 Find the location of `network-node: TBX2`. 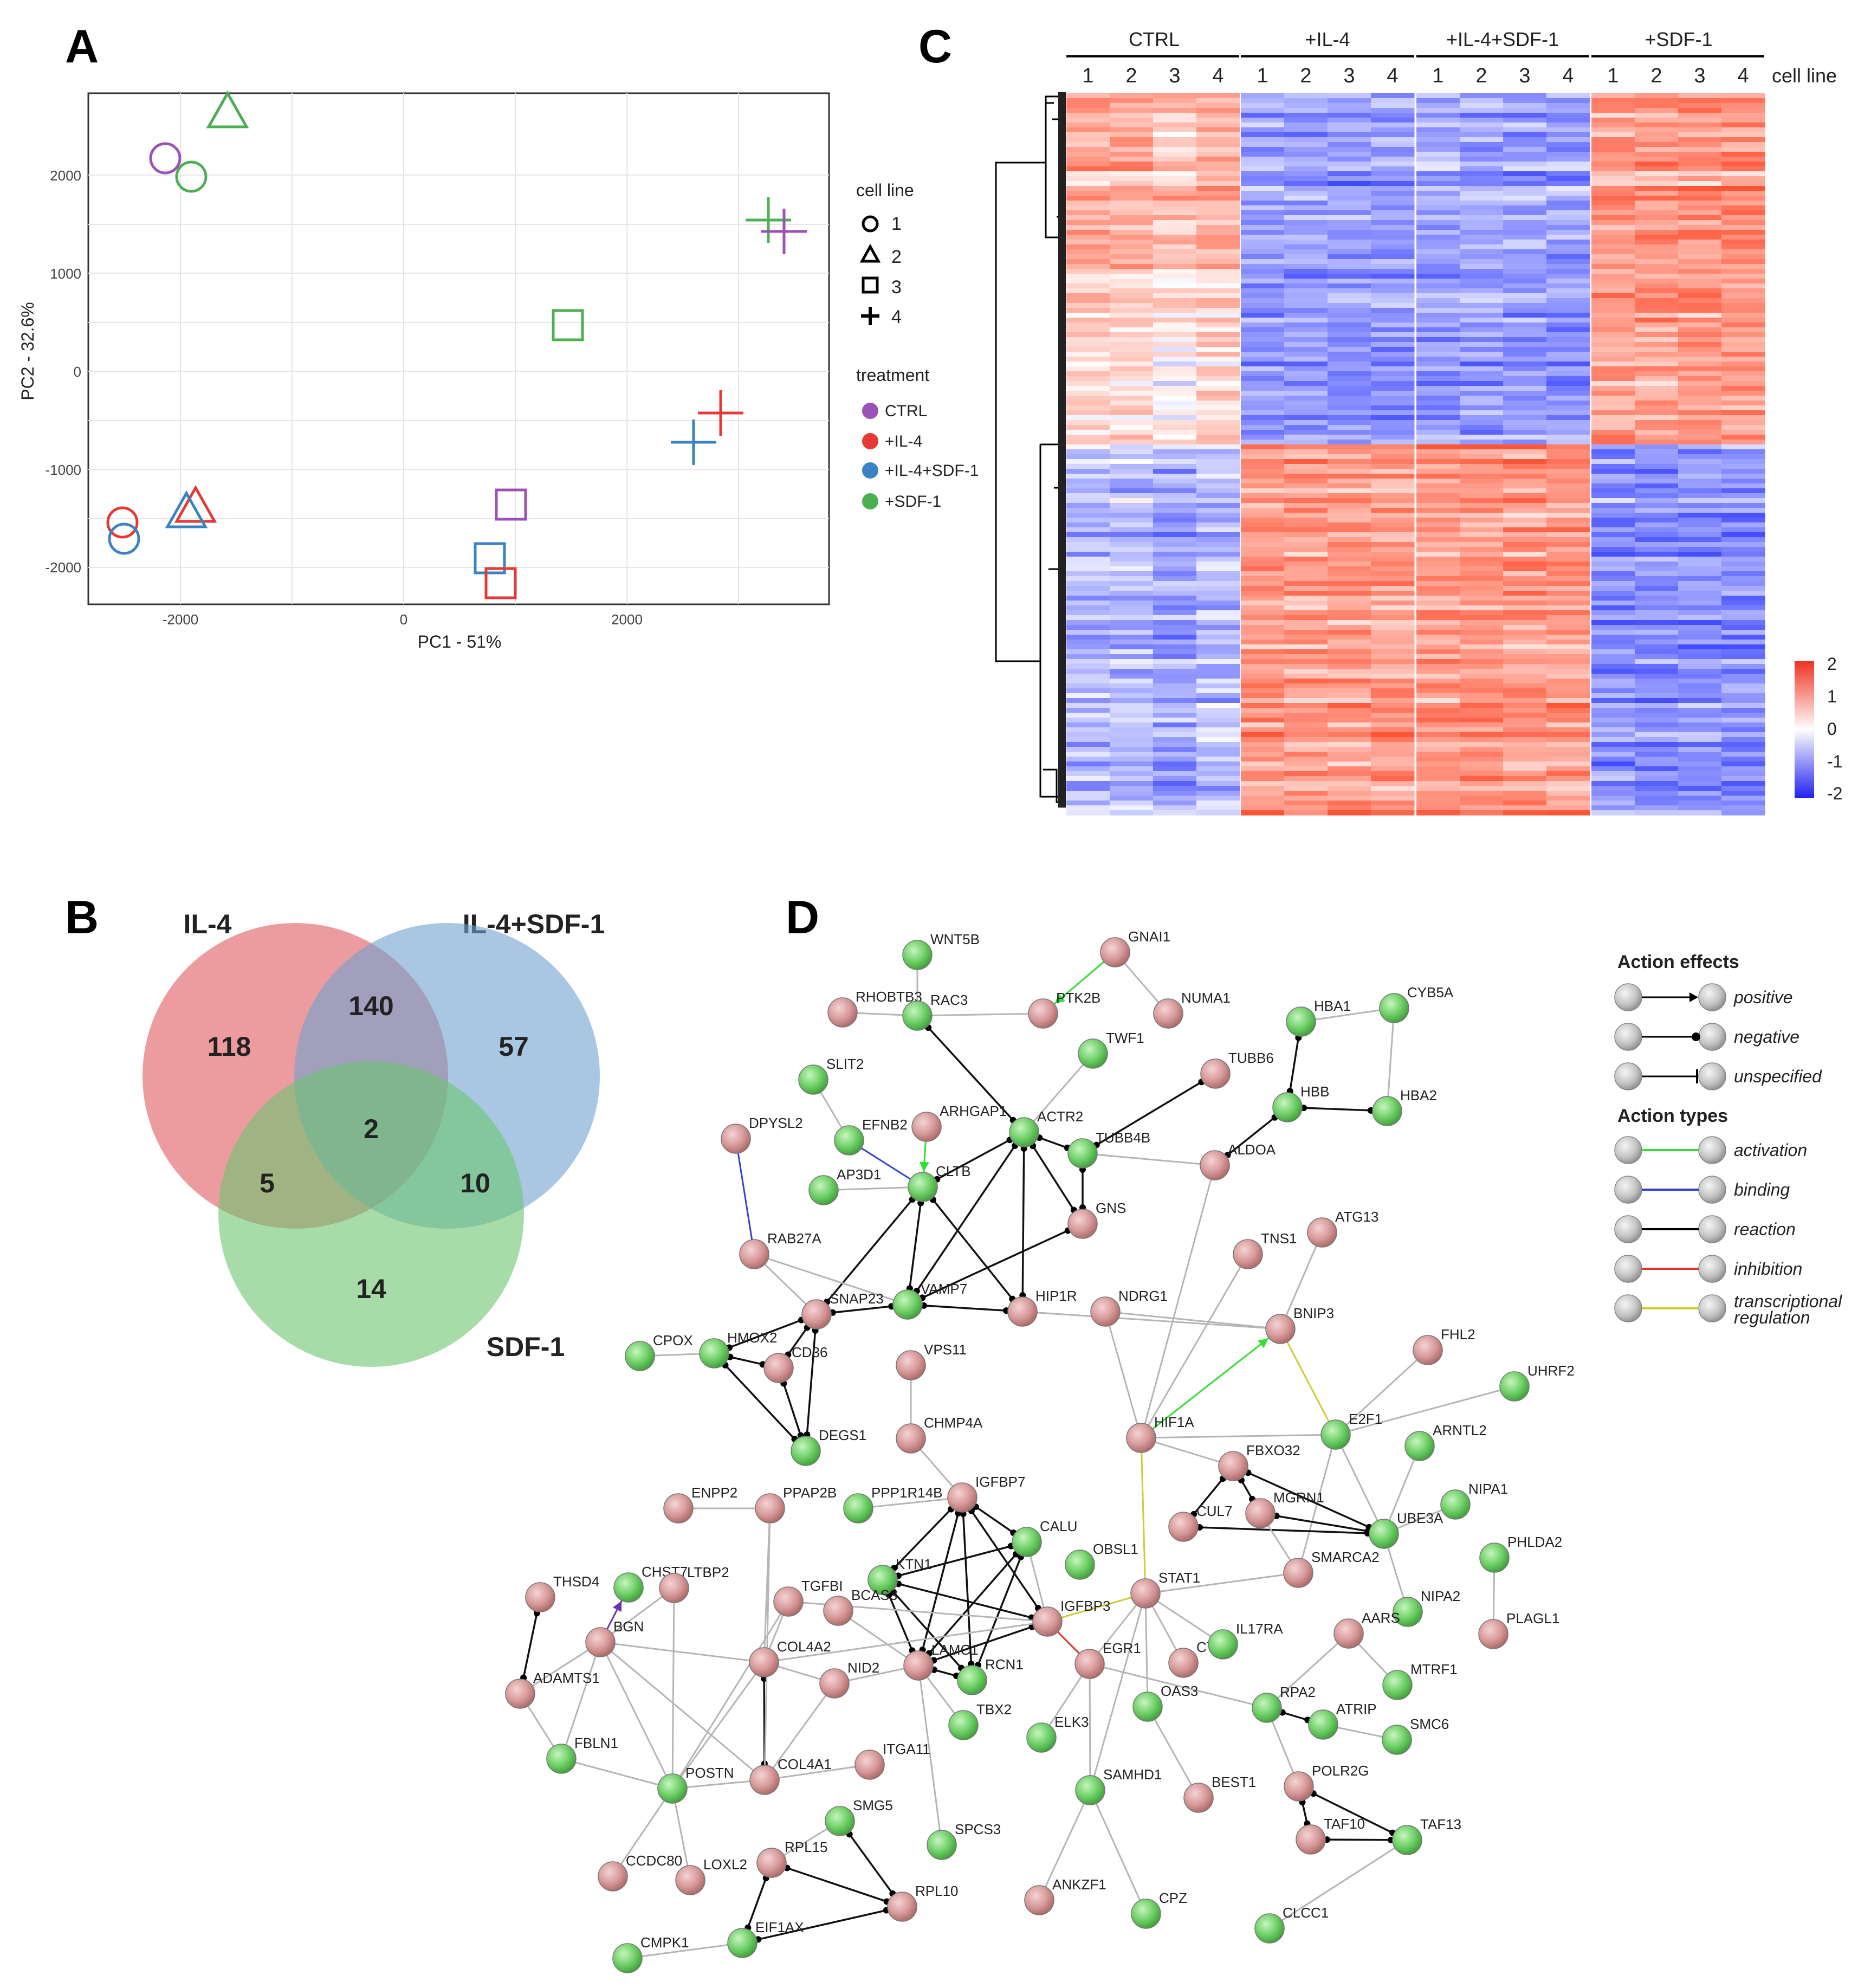

network-node: TBX2 is located at coordinates (980, 1720).